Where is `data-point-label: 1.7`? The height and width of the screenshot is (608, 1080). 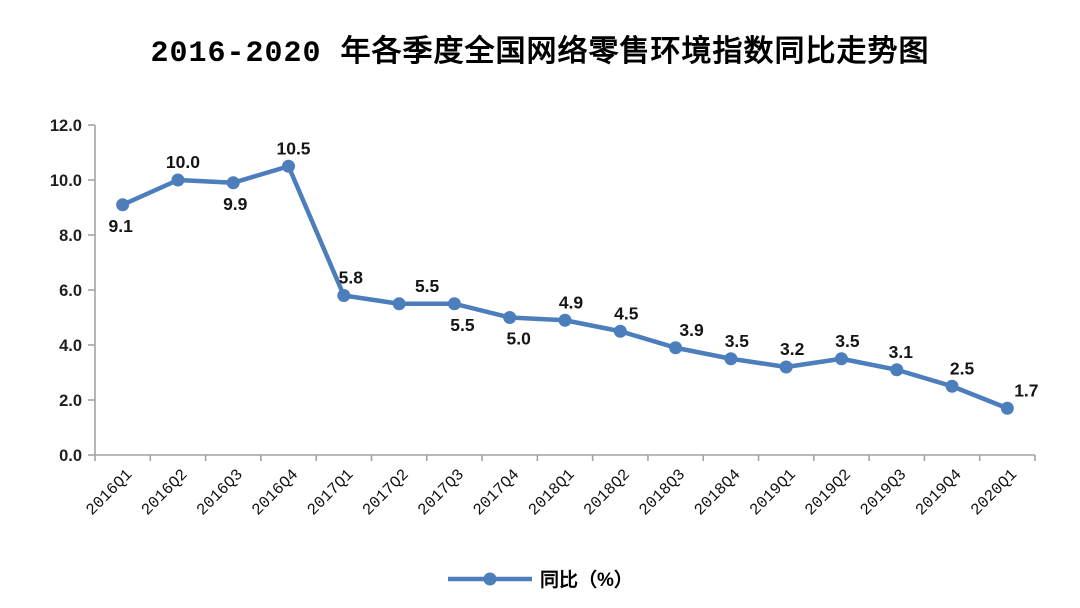 data-point-label: 1.7 is located at coordinates (1026, 390).